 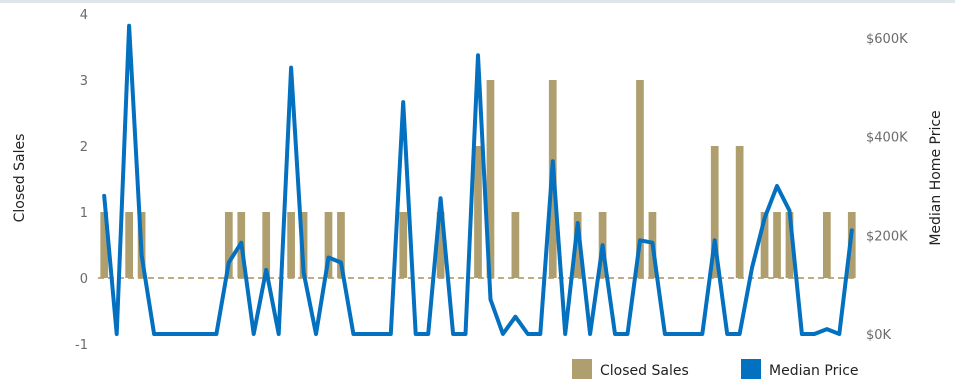 I want to click on left-tick-label: 4, so click(x=84, y=15).